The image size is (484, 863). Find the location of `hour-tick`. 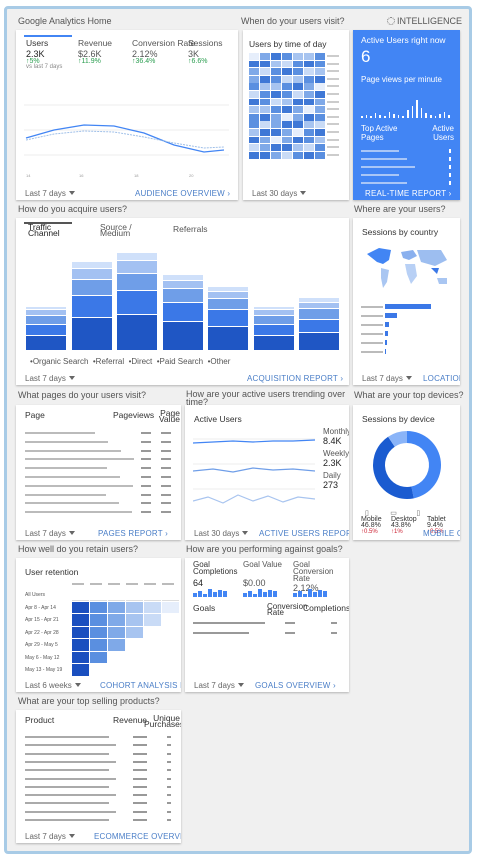

hour-tick is located at coordinates (333, 116).